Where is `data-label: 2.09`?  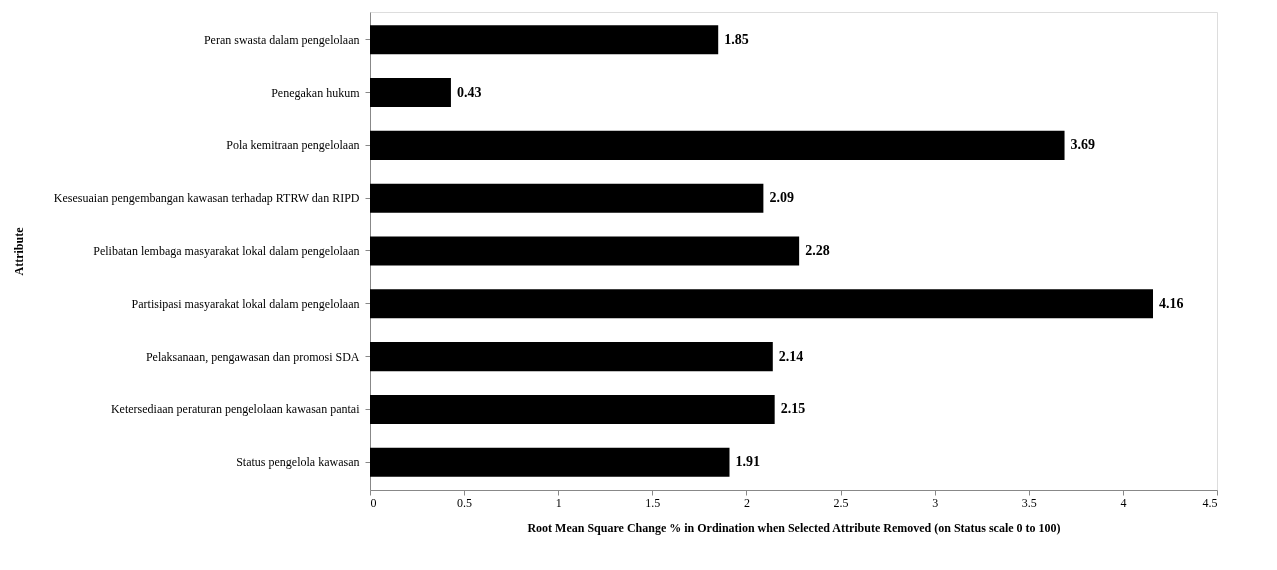 data-label: 2.09 is located at coordinates (781, 198).